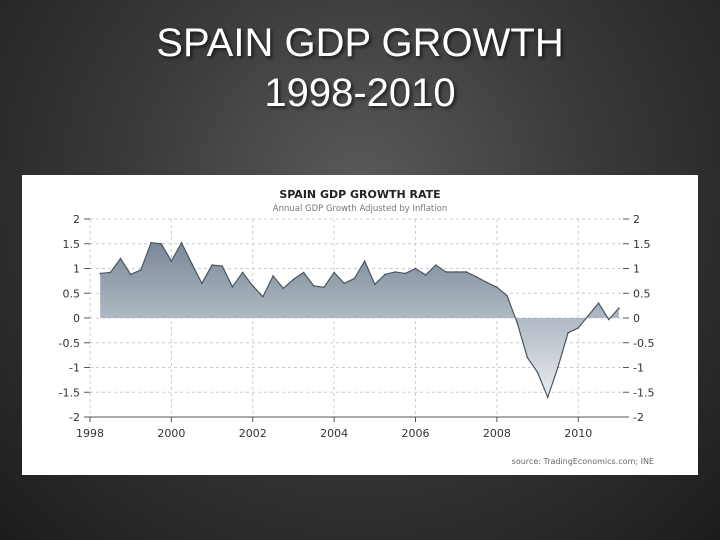 The height and width of the screenshot is (540, 720). I want to click on chart-subtitle: Annual GDP Growth Adjusted by Inflation, so click(360, 209).